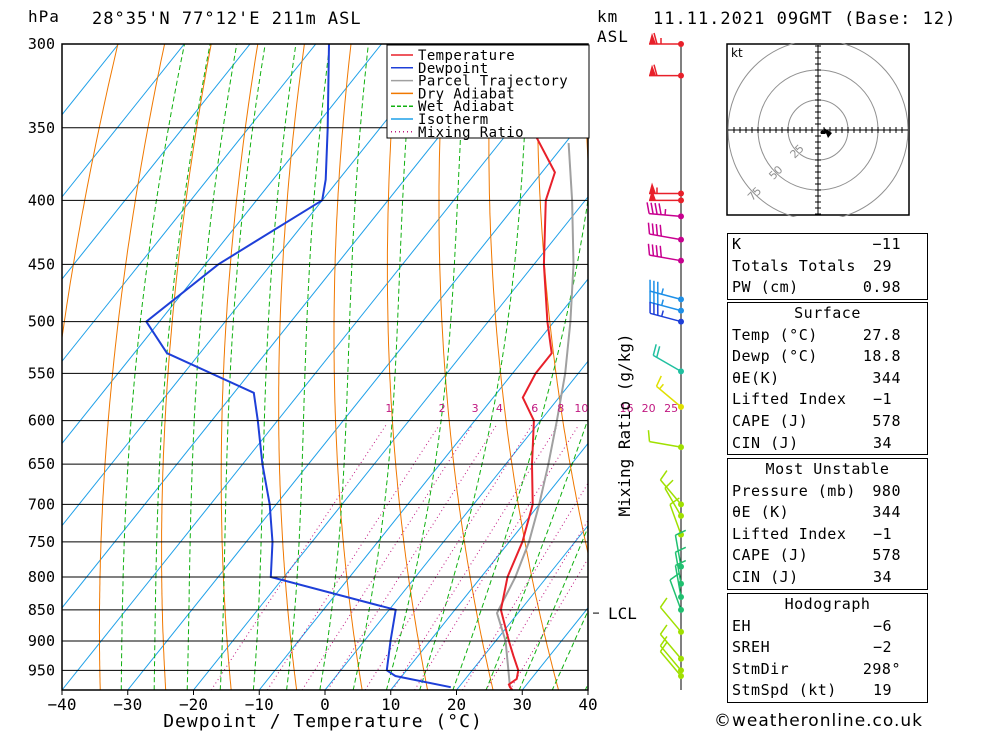 The image size is (1000, 733). What do you see at coordinates (456, 704) in the screenshot?
I see `temp-tick-label: 20` at bounding box center [456, 704].